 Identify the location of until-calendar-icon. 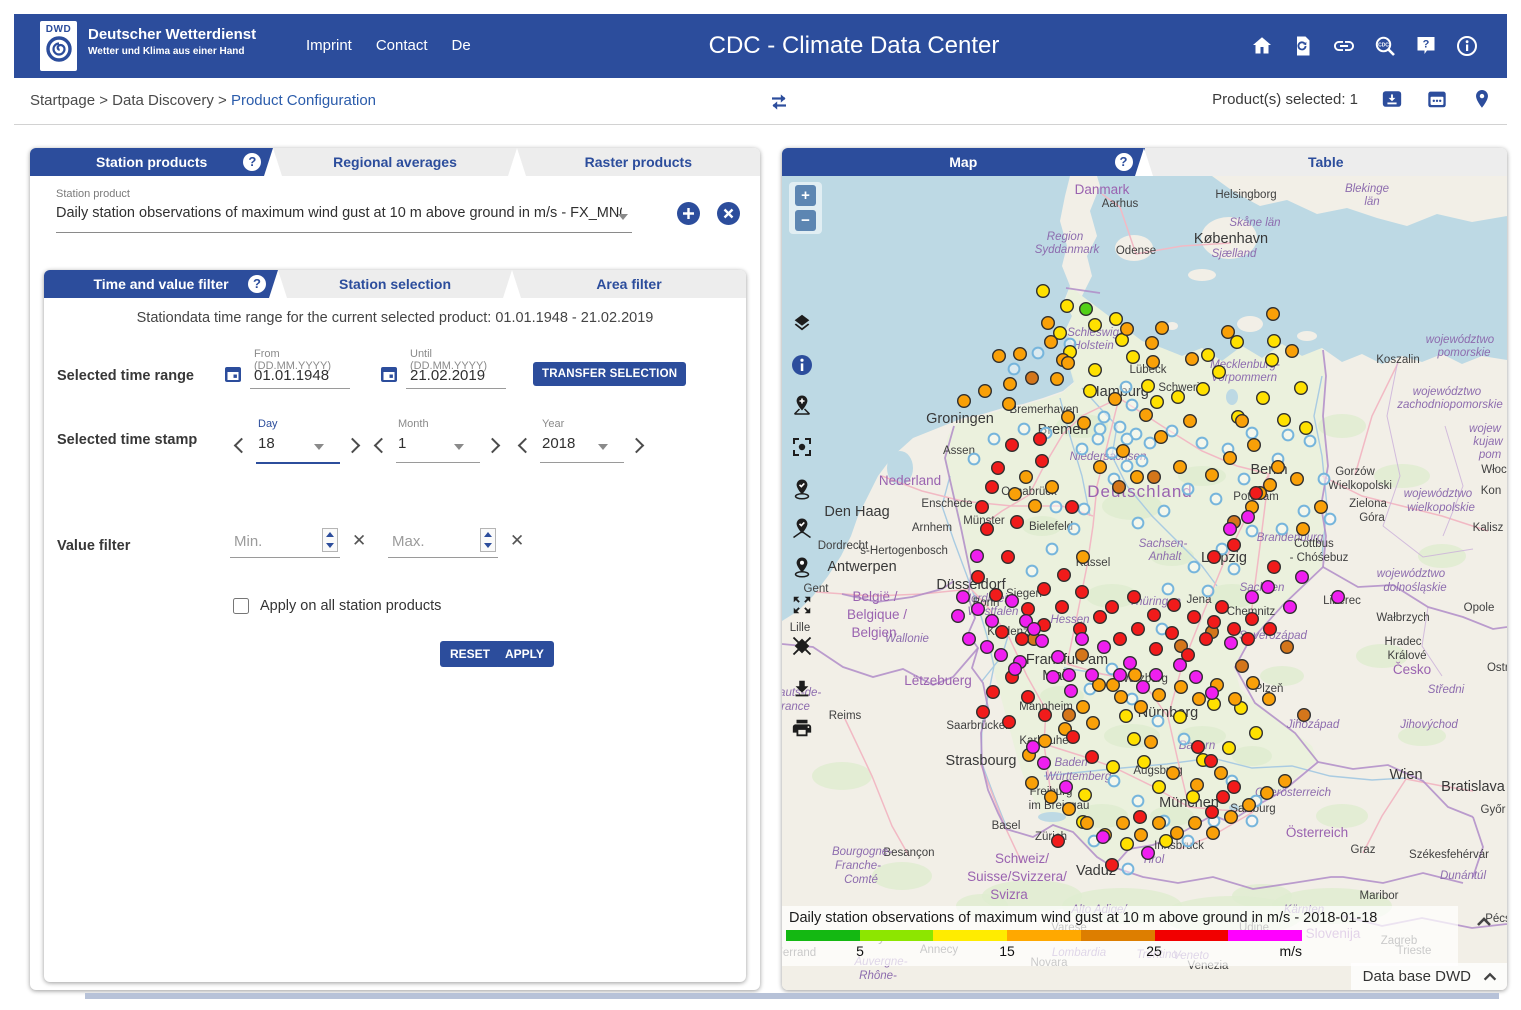
(389, 374).